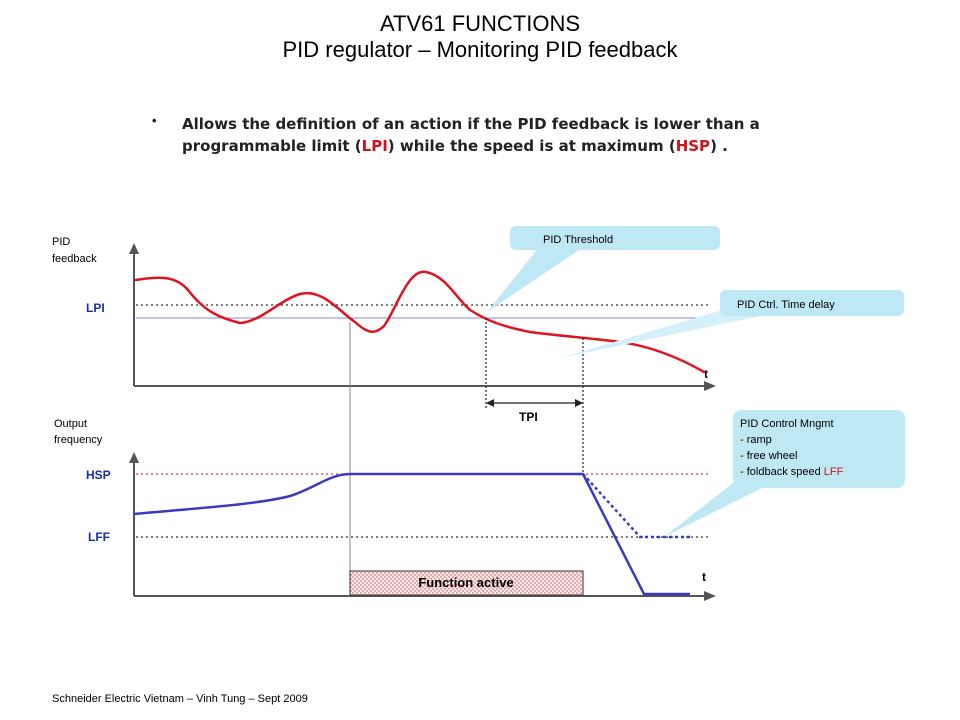 This screenshot has width=960, height=720. What do you see at coordinates (99, 537) in the screenshot?
I see `lff-level-label: LFF` at bounding box center [99, 537].